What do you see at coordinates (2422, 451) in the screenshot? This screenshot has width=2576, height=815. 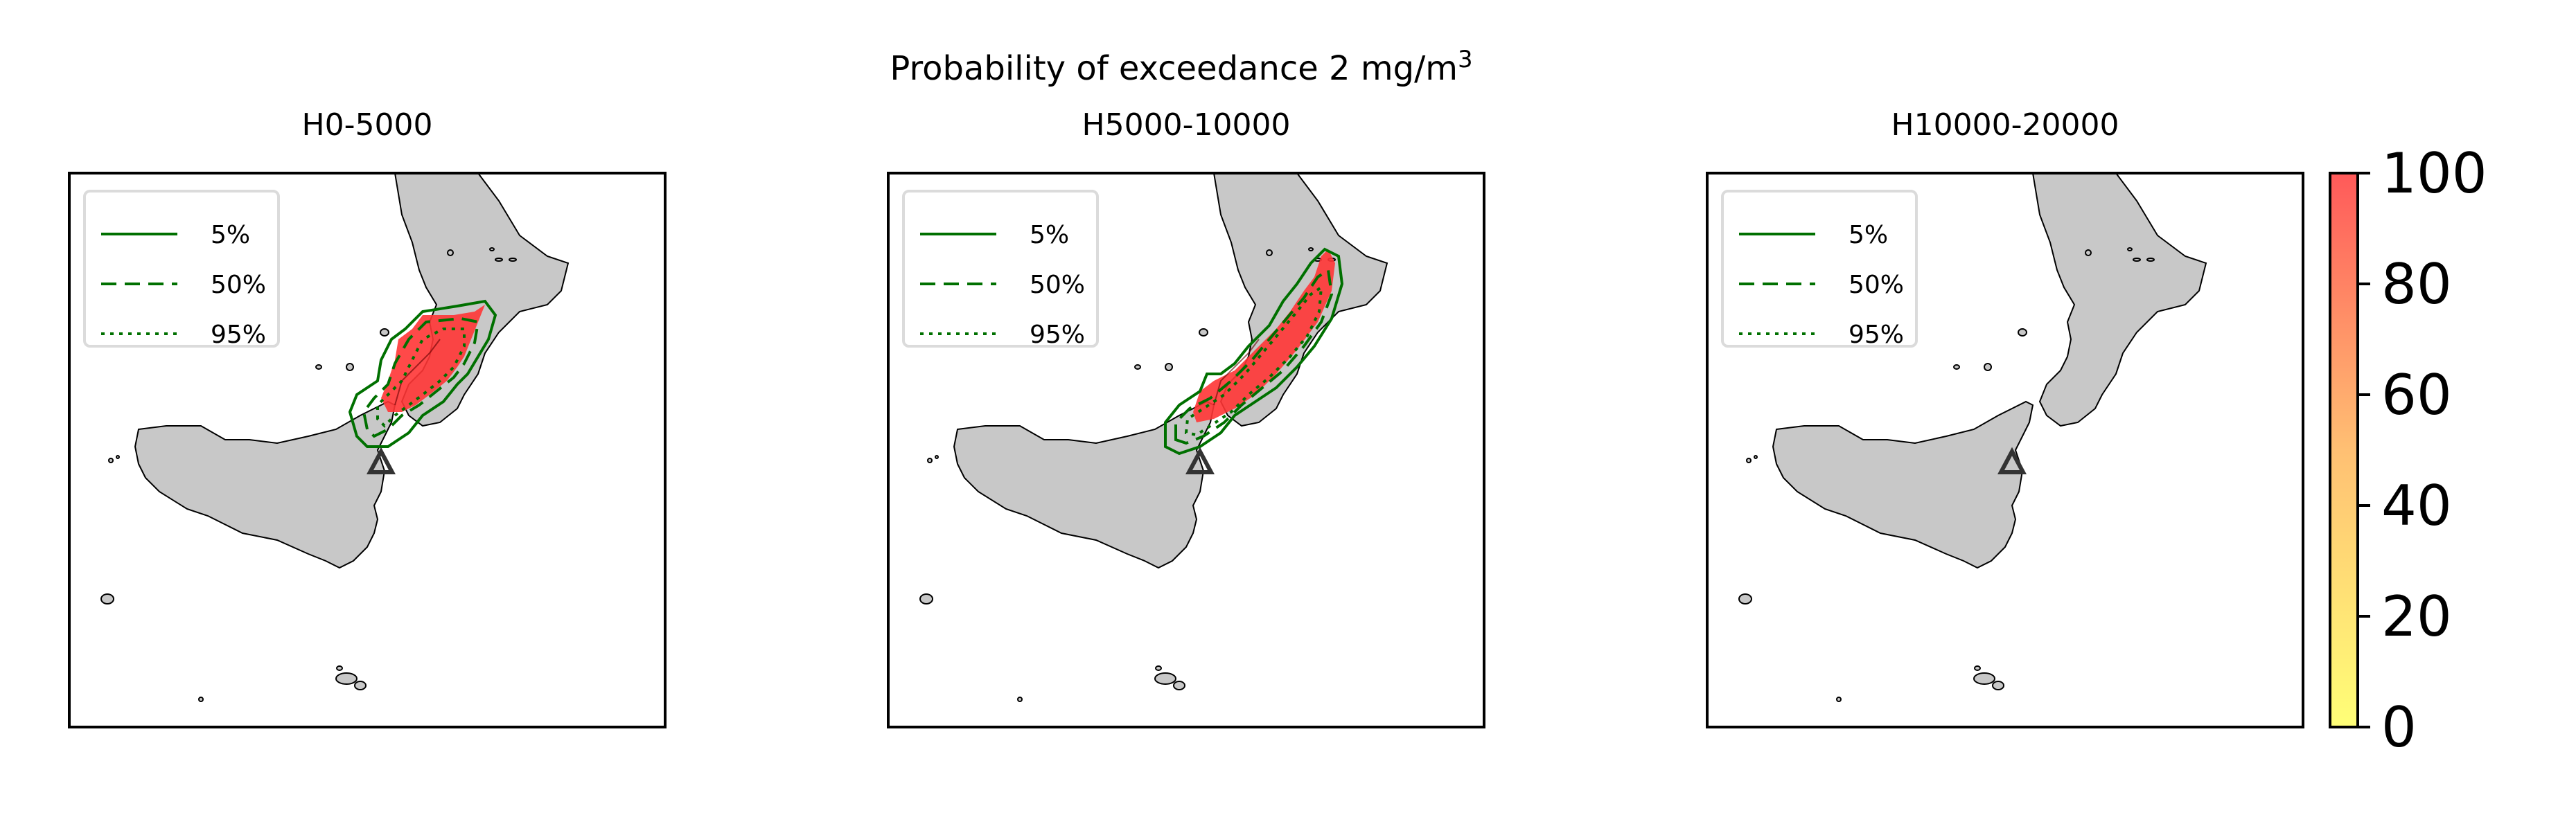 I see `colorbar-ticks: 0 20 40 60 80 100` at bounding box center [2422, 451].